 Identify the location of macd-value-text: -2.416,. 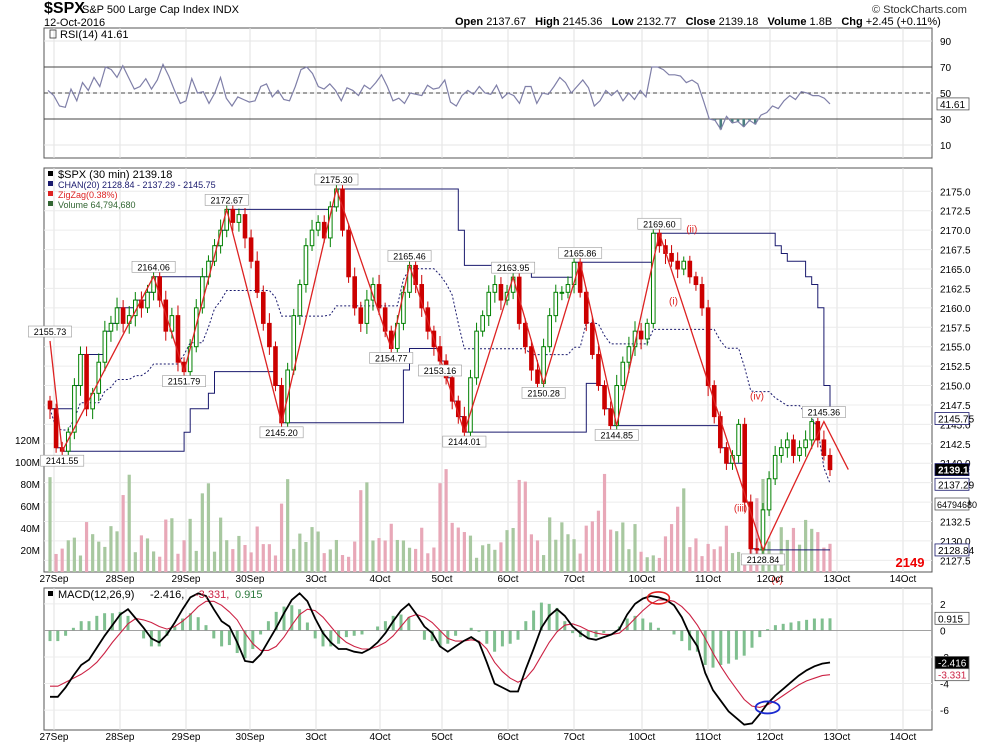
(167, 595).